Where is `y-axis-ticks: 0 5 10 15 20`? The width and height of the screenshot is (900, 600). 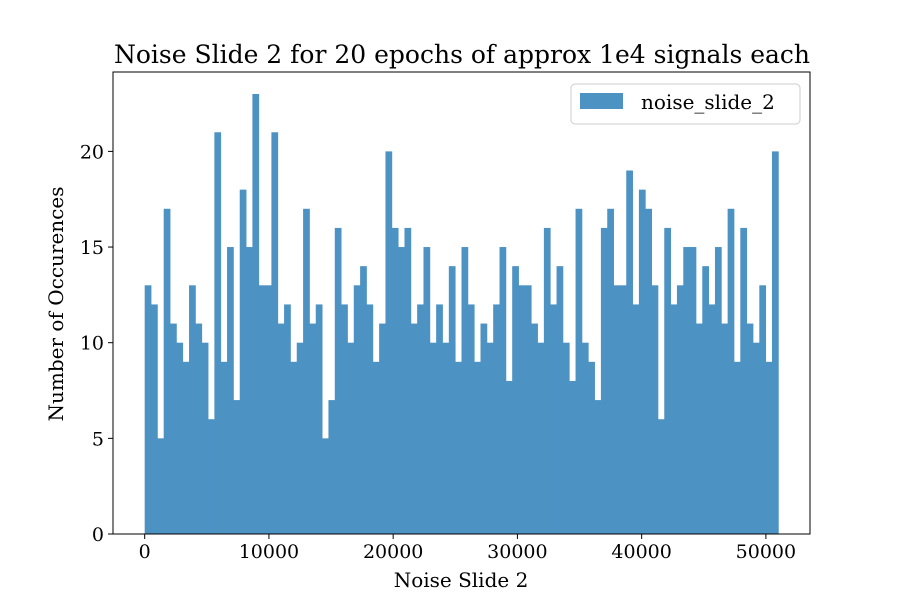 y-axis-ticks: 0 5 10 15 20 is located at coordinates (96, 343).